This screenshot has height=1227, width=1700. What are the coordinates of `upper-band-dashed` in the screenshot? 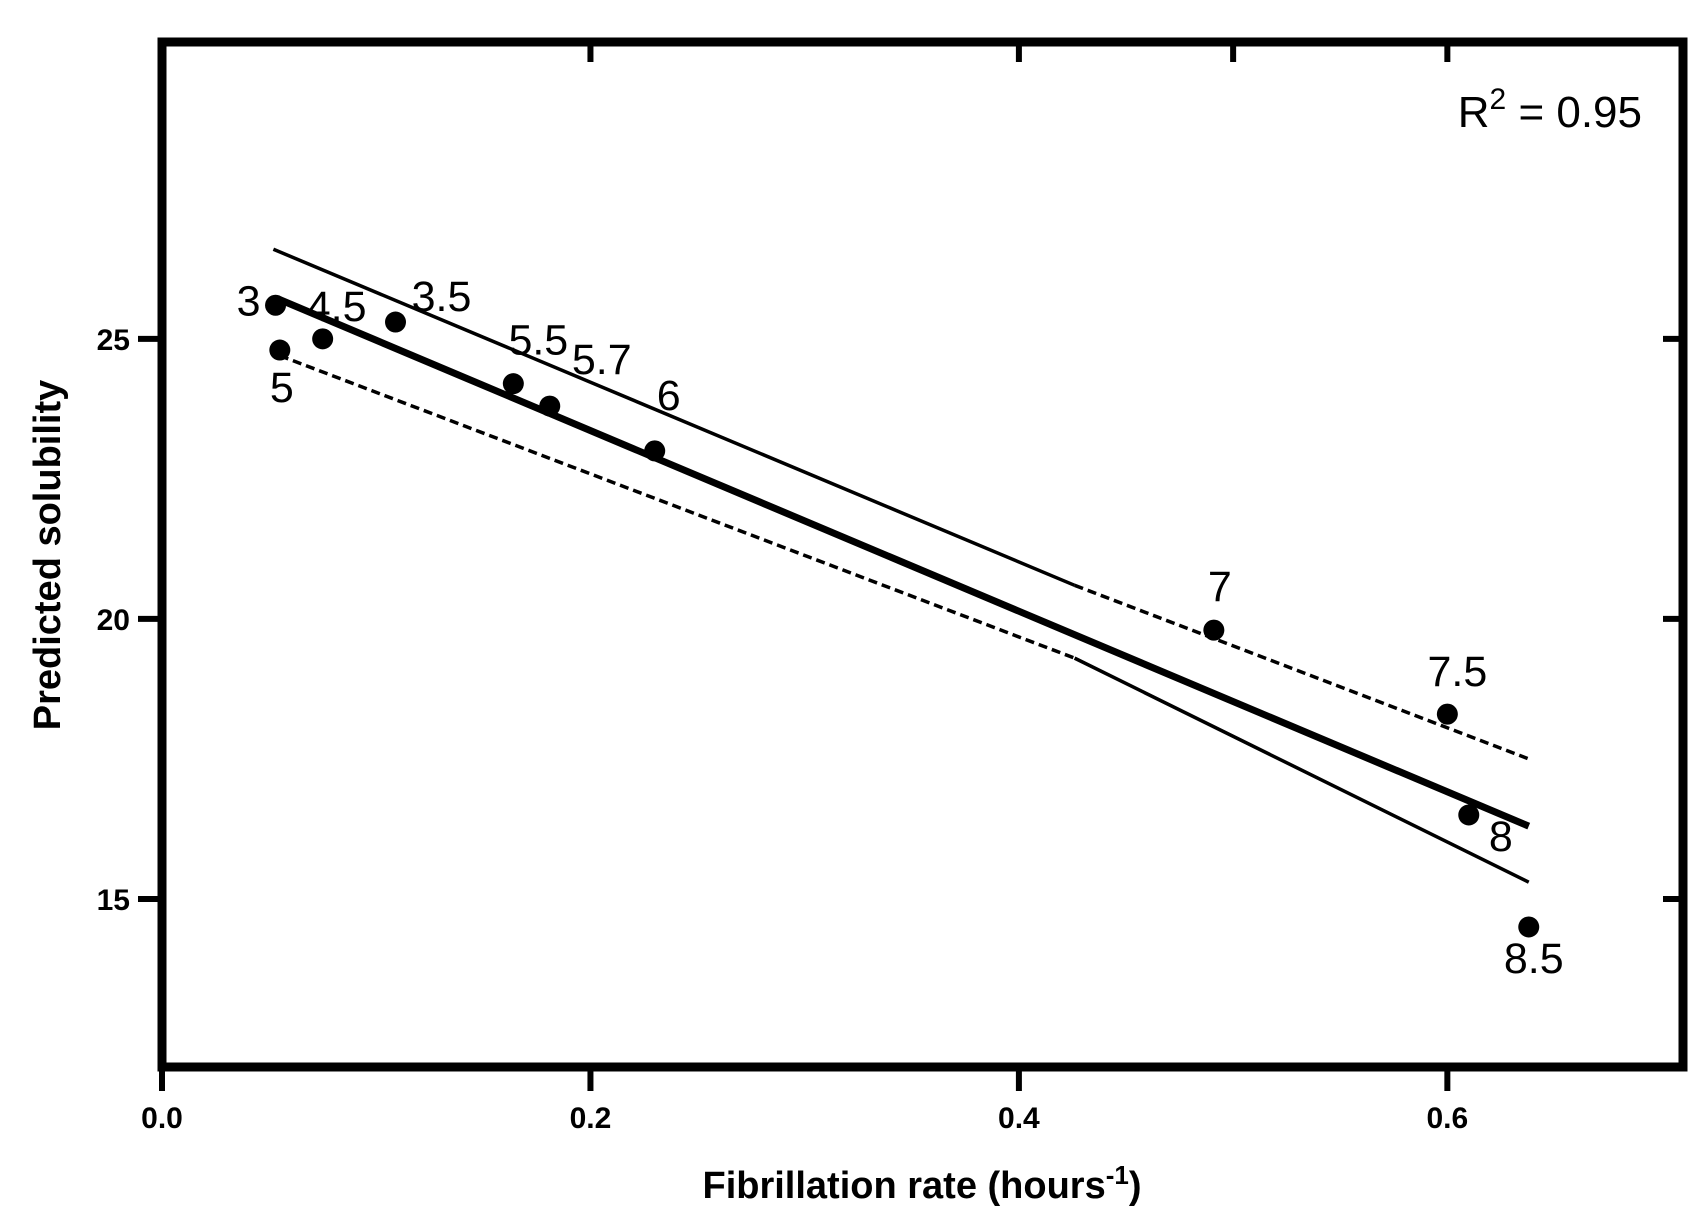 It's located at (1301, 672).